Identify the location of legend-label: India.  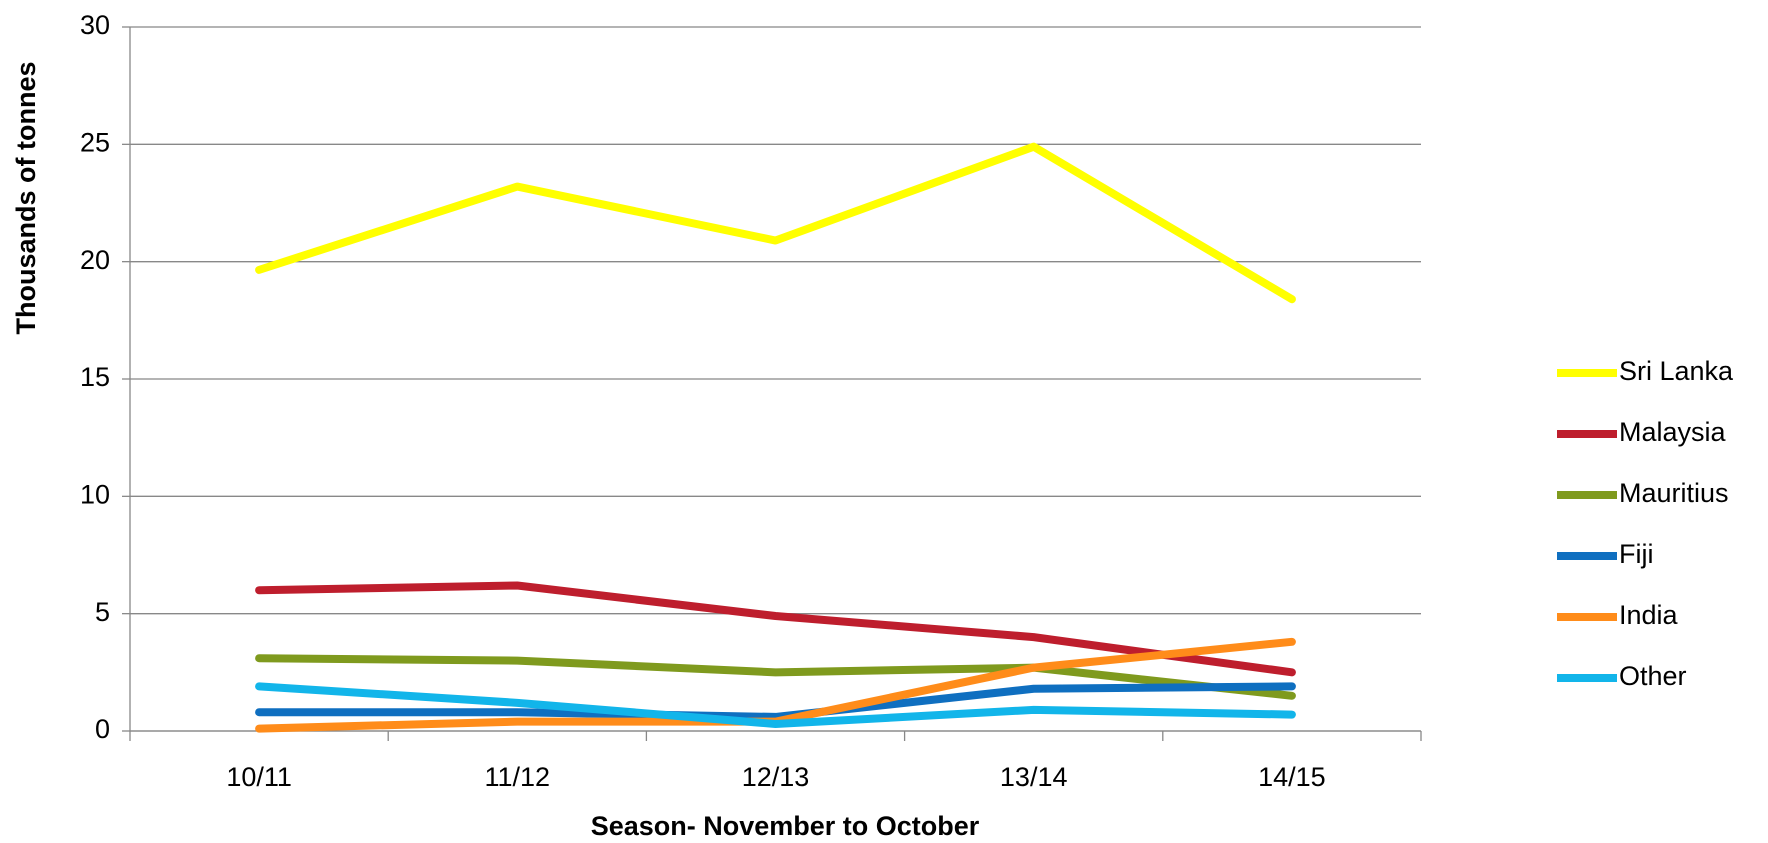
(1649, 615).